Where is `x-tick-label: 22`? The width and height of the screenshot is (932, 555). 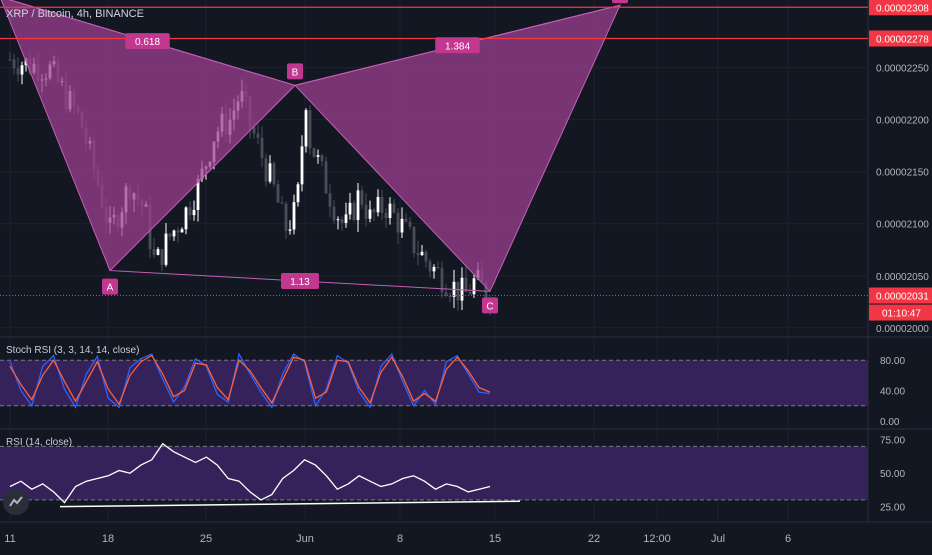 x-tick-label: 22 is located at coordinates (594, 539).